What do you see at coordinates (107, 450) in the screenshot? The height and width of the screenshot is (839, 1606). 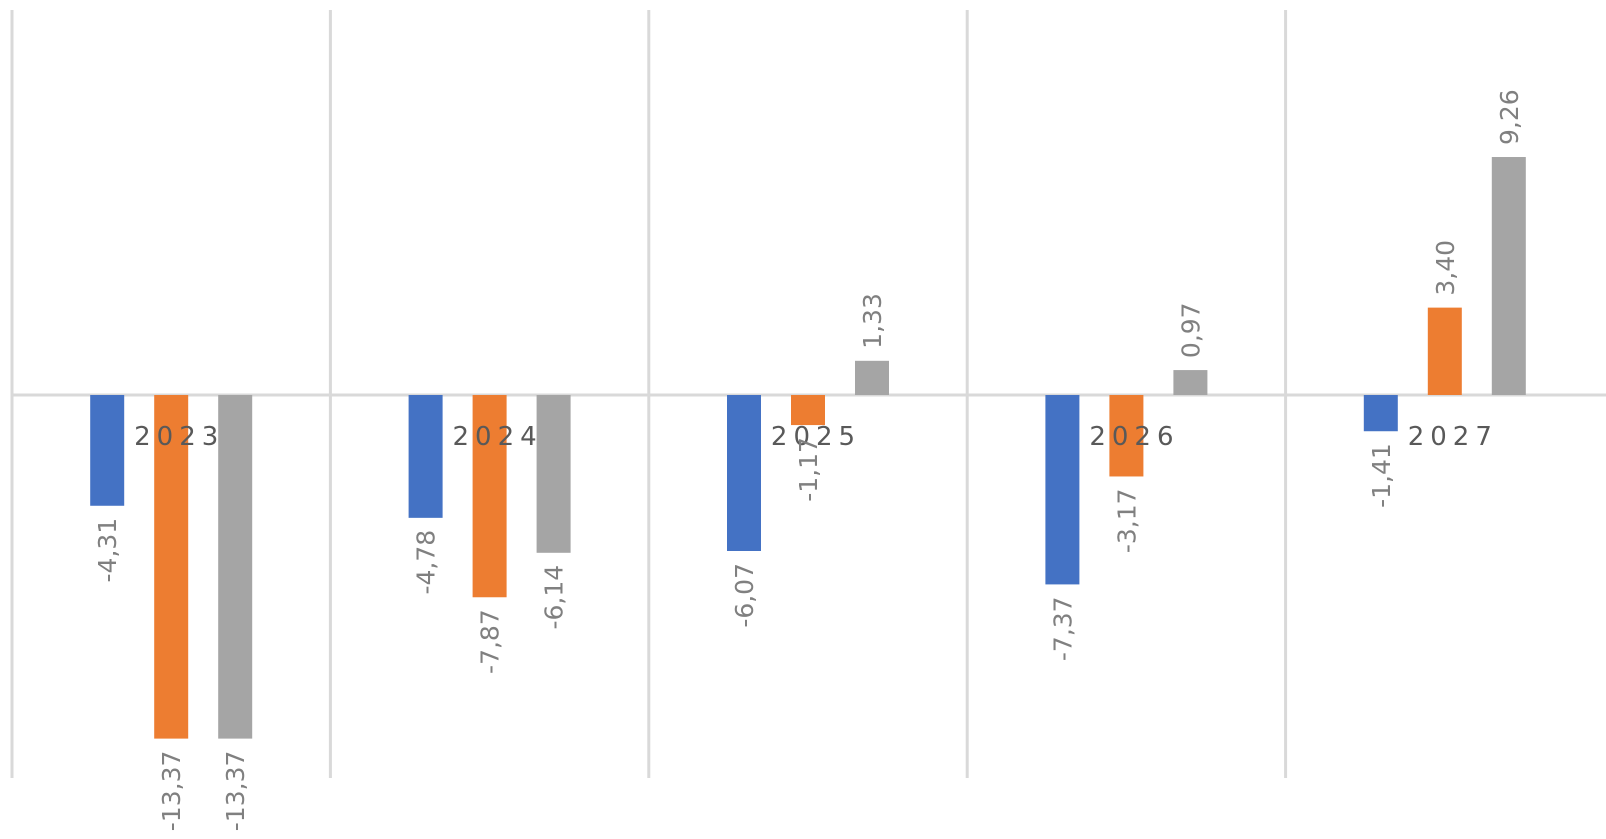 I see `bar-series-1-2023` at bounding box center [107, 450].